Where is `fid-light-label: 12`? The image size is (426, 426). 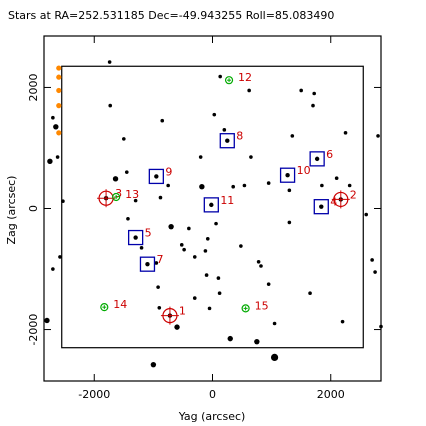 fid-light-label: 12 is located at coordinates (245, 77).